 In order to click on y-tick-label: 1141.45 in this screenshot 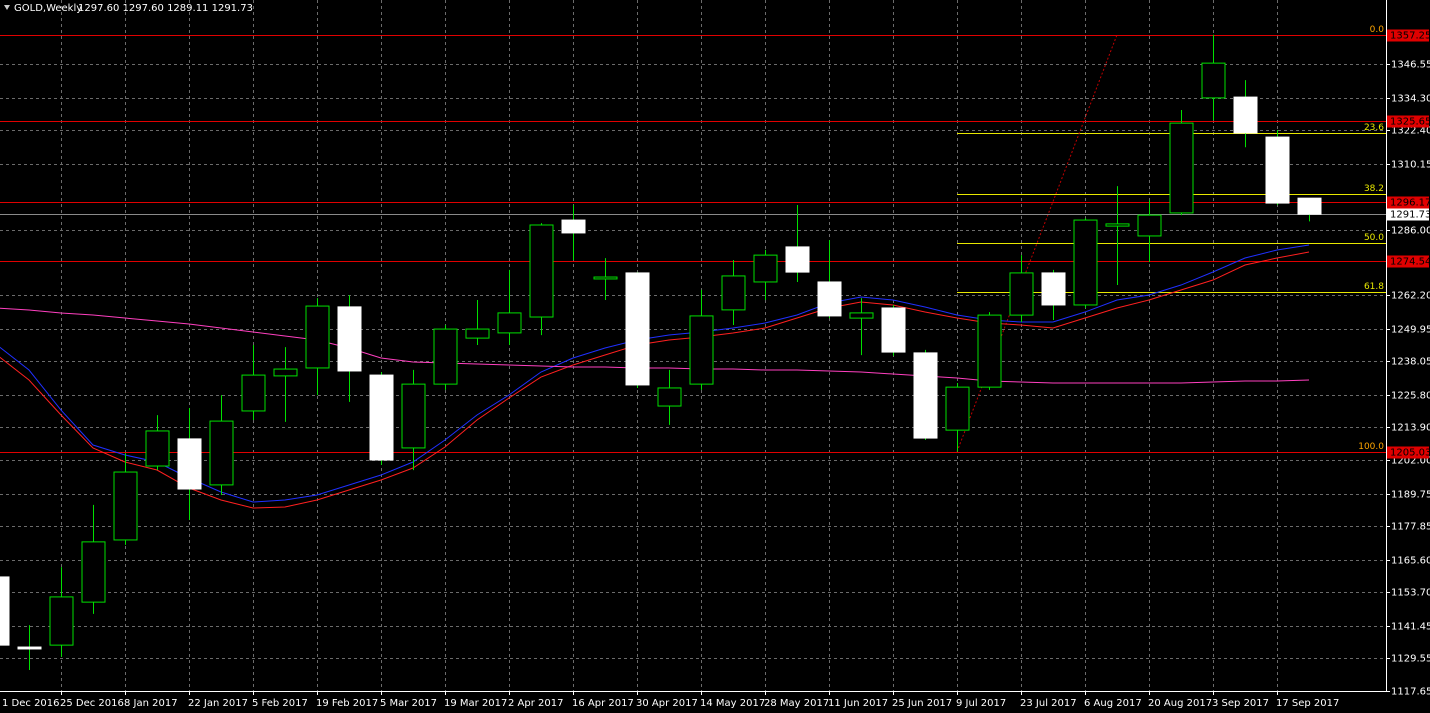, I will do `click(1410, 627)`.